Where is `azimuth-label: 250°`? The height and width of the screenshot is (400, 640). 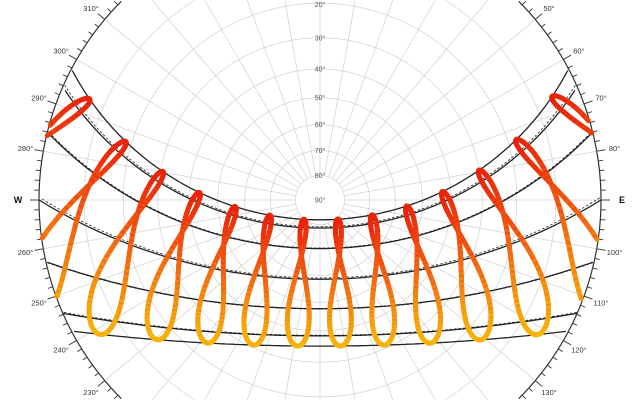 azimuth-label: 250° is located at coordinates (39, 302).